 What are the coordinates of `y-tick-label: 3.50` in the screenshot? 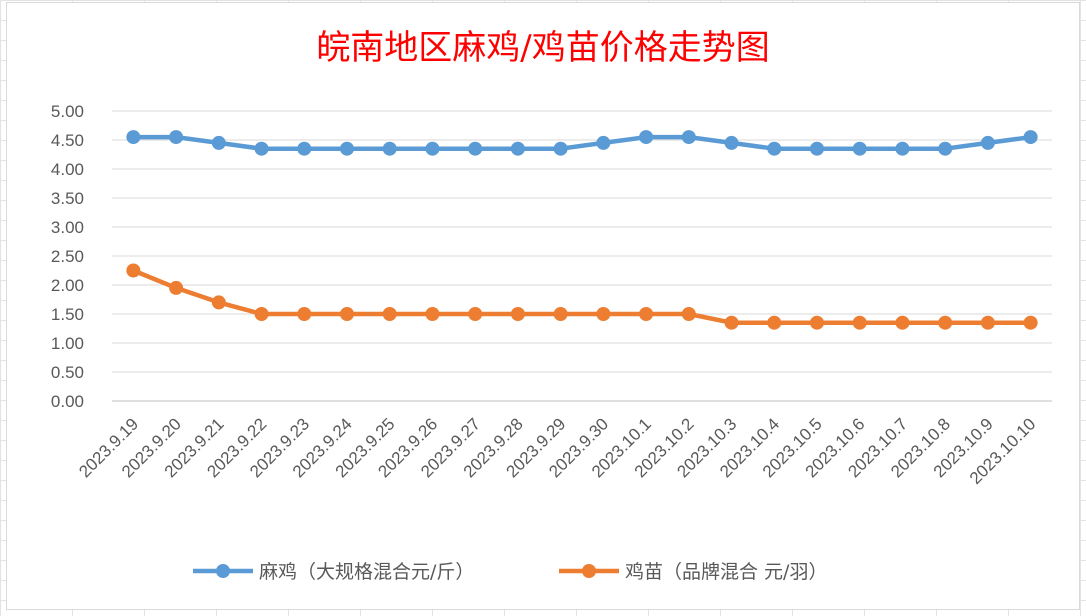 It's located at (67, 198).